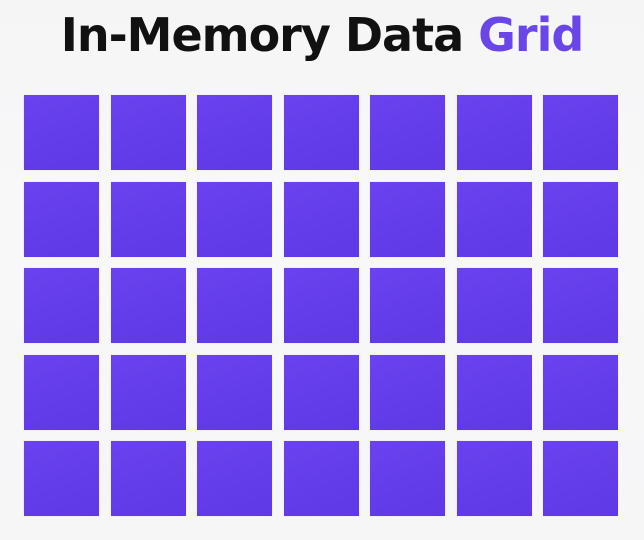 The width and height of the screenshot is (644, 540). What do you see at coordinates (262, 35) in the screenshot?
I see `title-main-text: In-Memory Data` at bounding box center [262, 35].